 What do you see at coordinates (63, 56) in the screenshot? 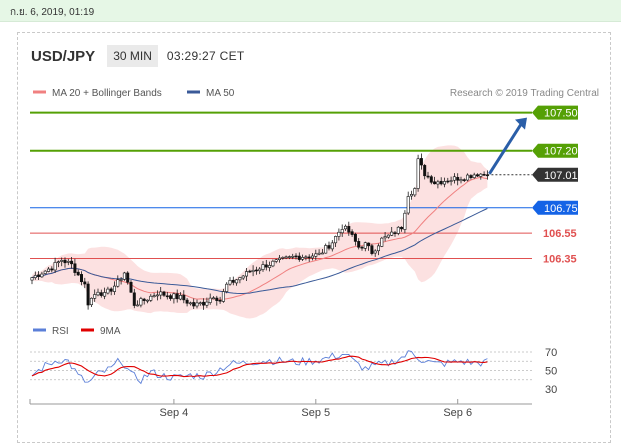
I see `currency-pair: USD/JPY` at bounding box center [63, 56].